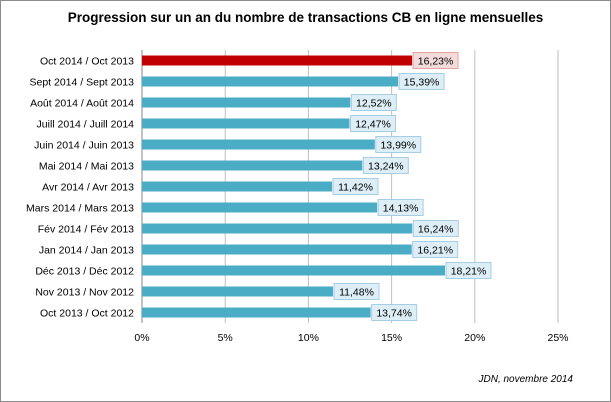 This screenshot has height=402, width=611. Describe the element at coordinates (87, 62) in the screenshot. I see `category-label: Oct 2014 / Oct 2013` at that location.